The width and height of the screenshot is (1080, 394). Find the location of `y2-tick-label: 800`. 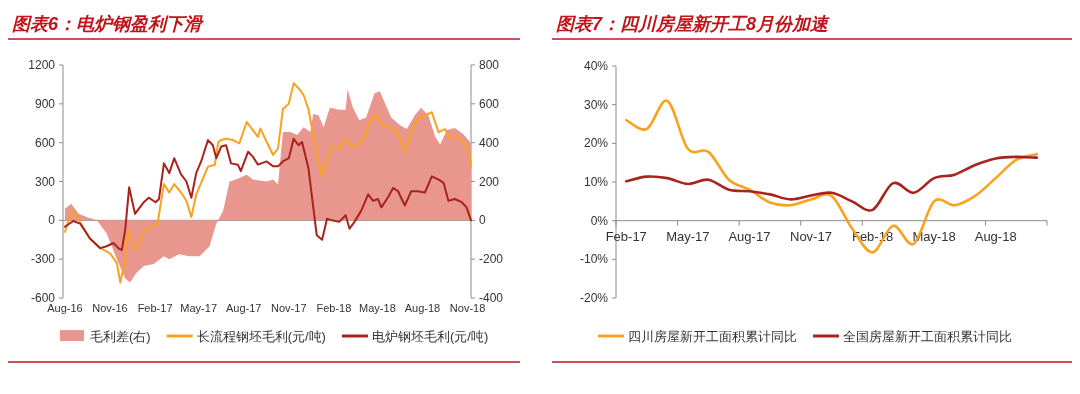

y2-tick-label: 800 is located at coordinates (489, 65).